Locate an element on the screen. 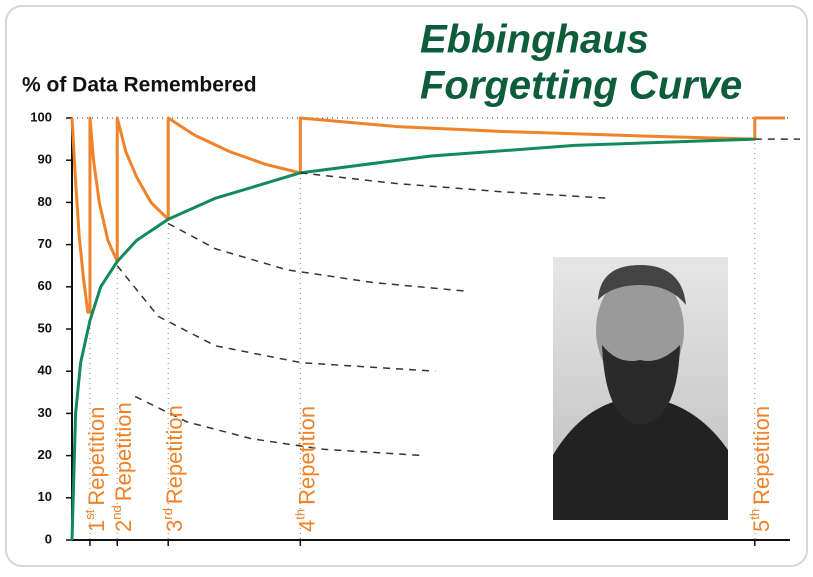 The width and height of the screenshot is (813, 577). y-axis-label: % of Data Remembered is located at coordinates (139, 85).